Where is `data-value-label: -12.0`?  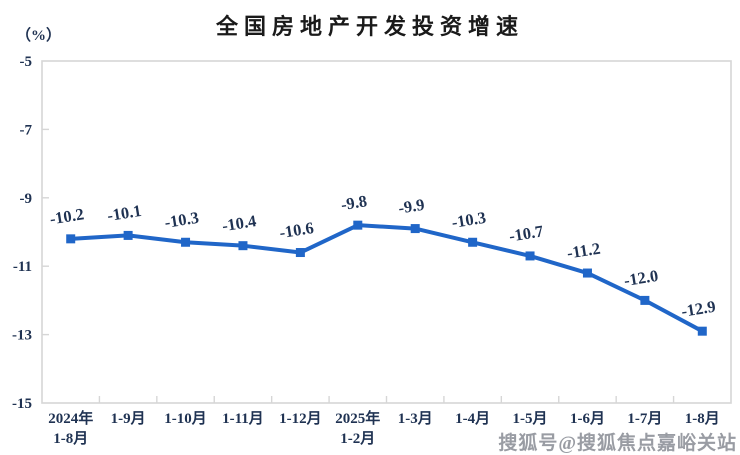 data-value-label: -12.0 is located at coordinates (641, 278).